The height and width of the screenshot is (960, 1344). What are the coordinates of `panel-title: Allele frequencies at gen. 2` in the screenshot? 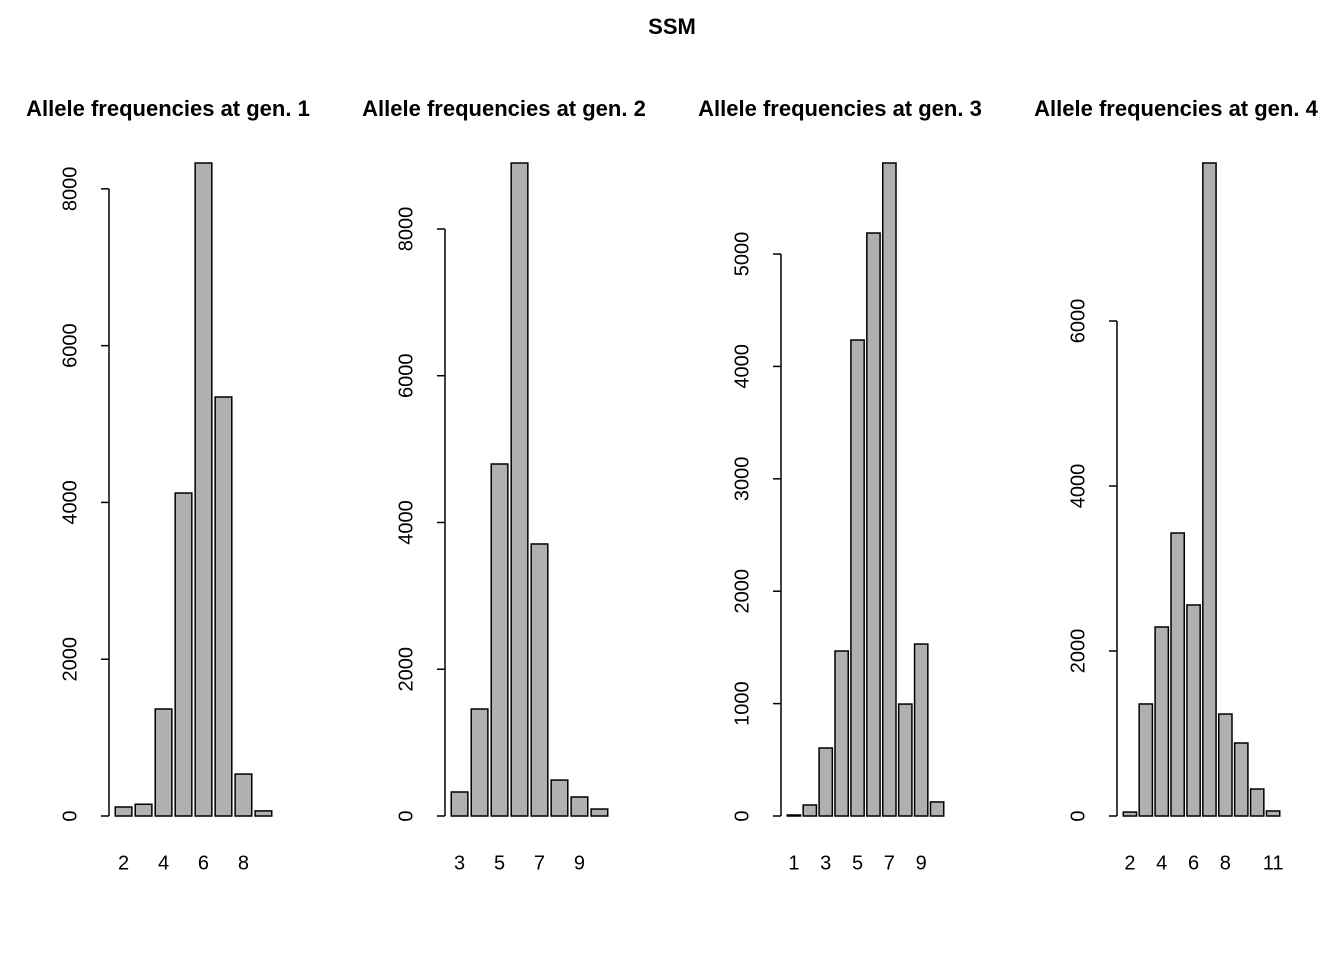 It's located at (504, 108).